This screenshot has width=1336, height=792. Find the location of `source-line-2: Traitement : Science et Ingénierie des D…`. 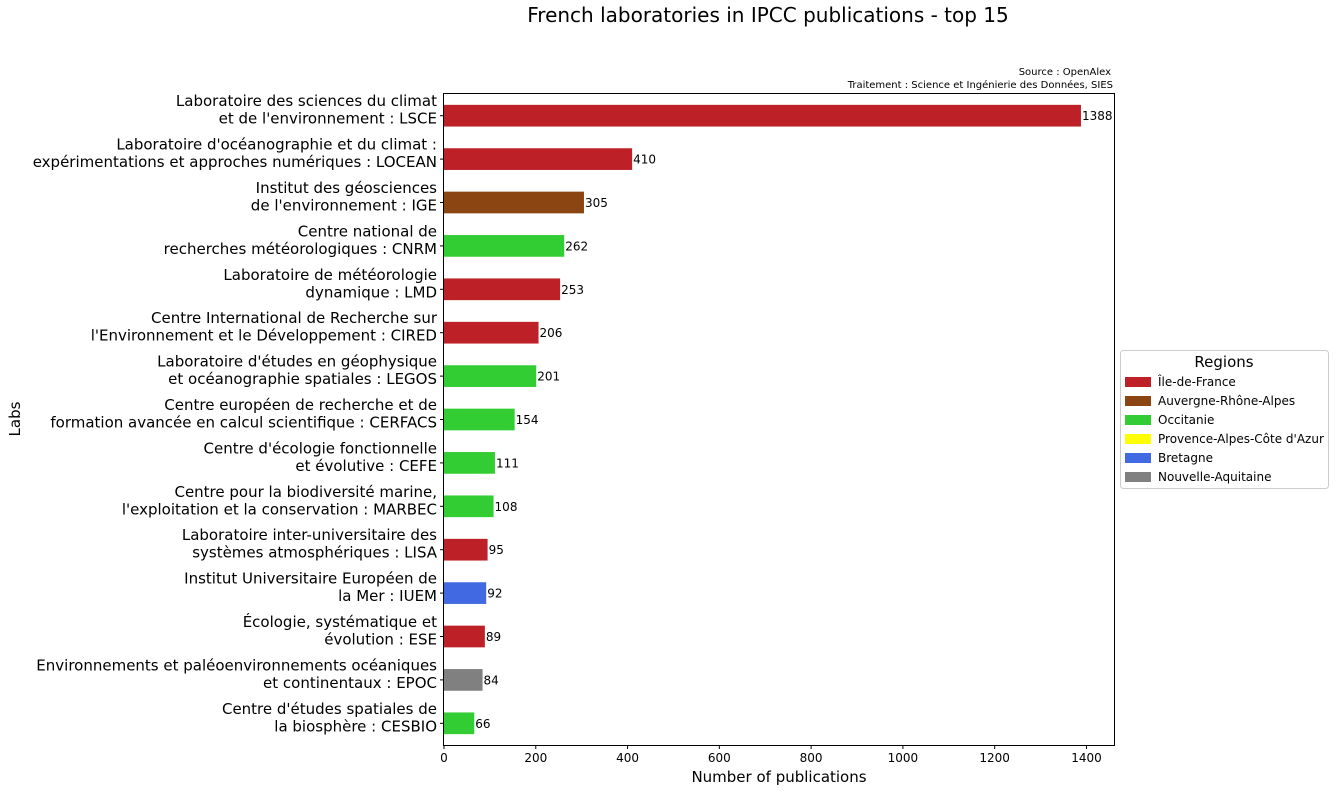

source-line-2: Traitement : Science et Ingénierie des D… is located at coordinates (980, 85).